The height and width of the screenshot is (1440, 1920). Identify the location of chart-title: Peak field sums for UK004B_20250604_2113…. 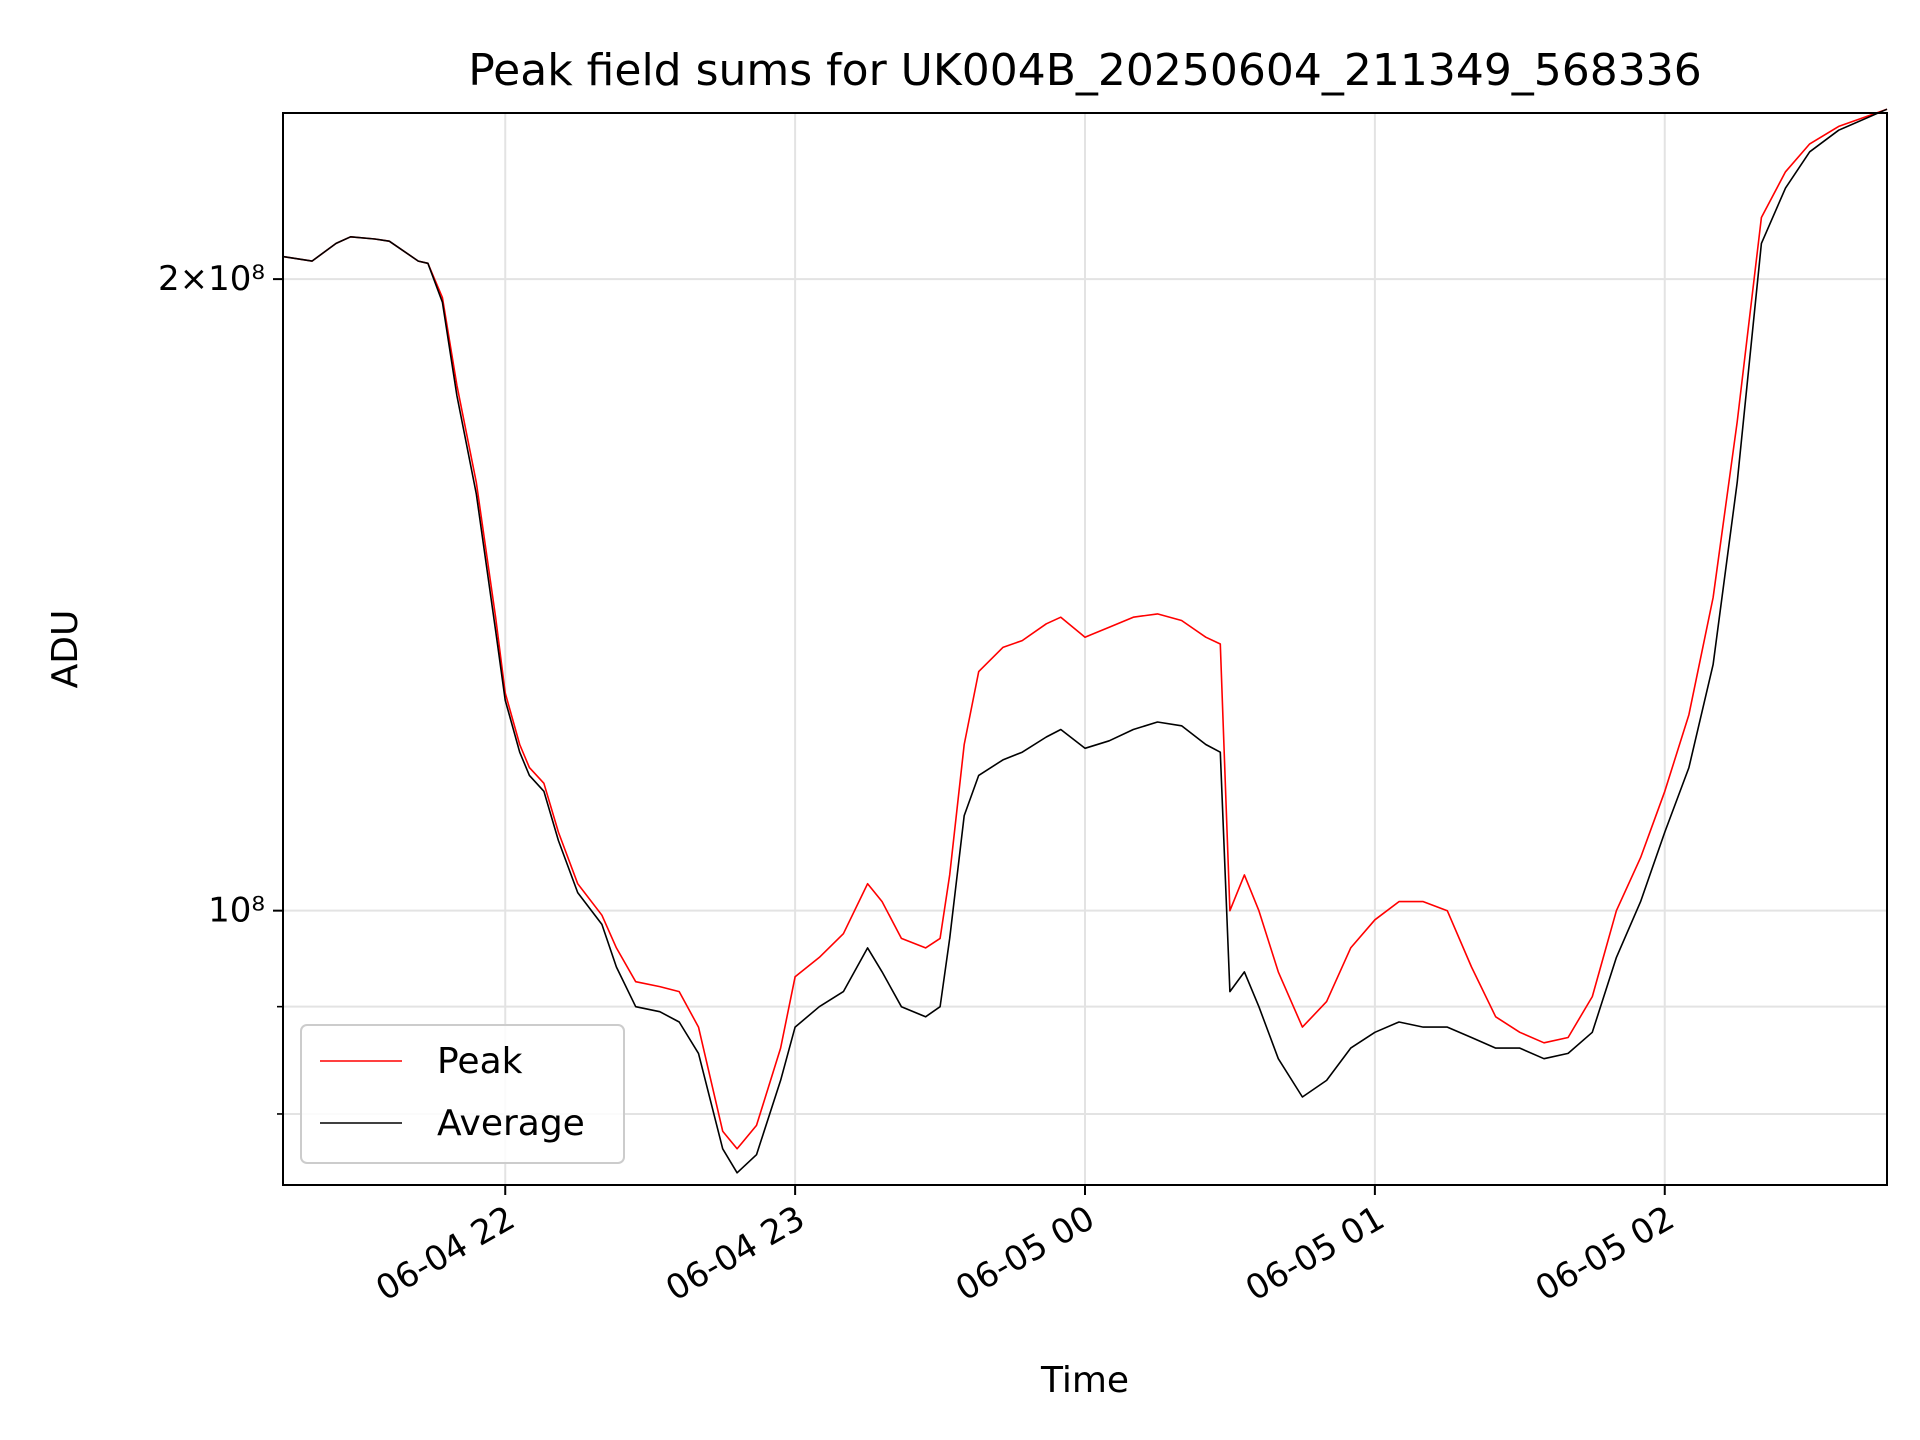
(1085, 70).